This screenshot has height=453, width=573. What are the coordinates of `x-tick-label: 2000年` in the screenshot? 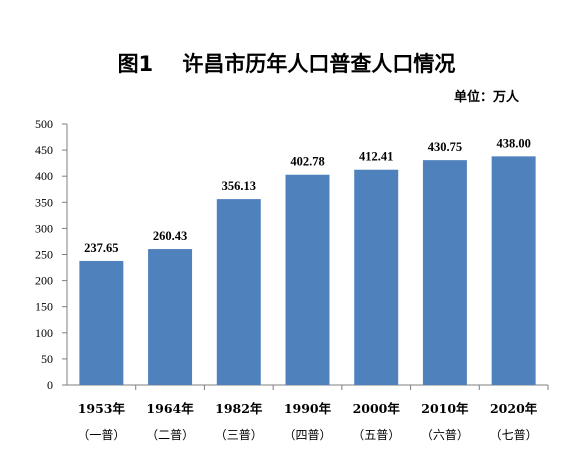 It's located at (377, 408).